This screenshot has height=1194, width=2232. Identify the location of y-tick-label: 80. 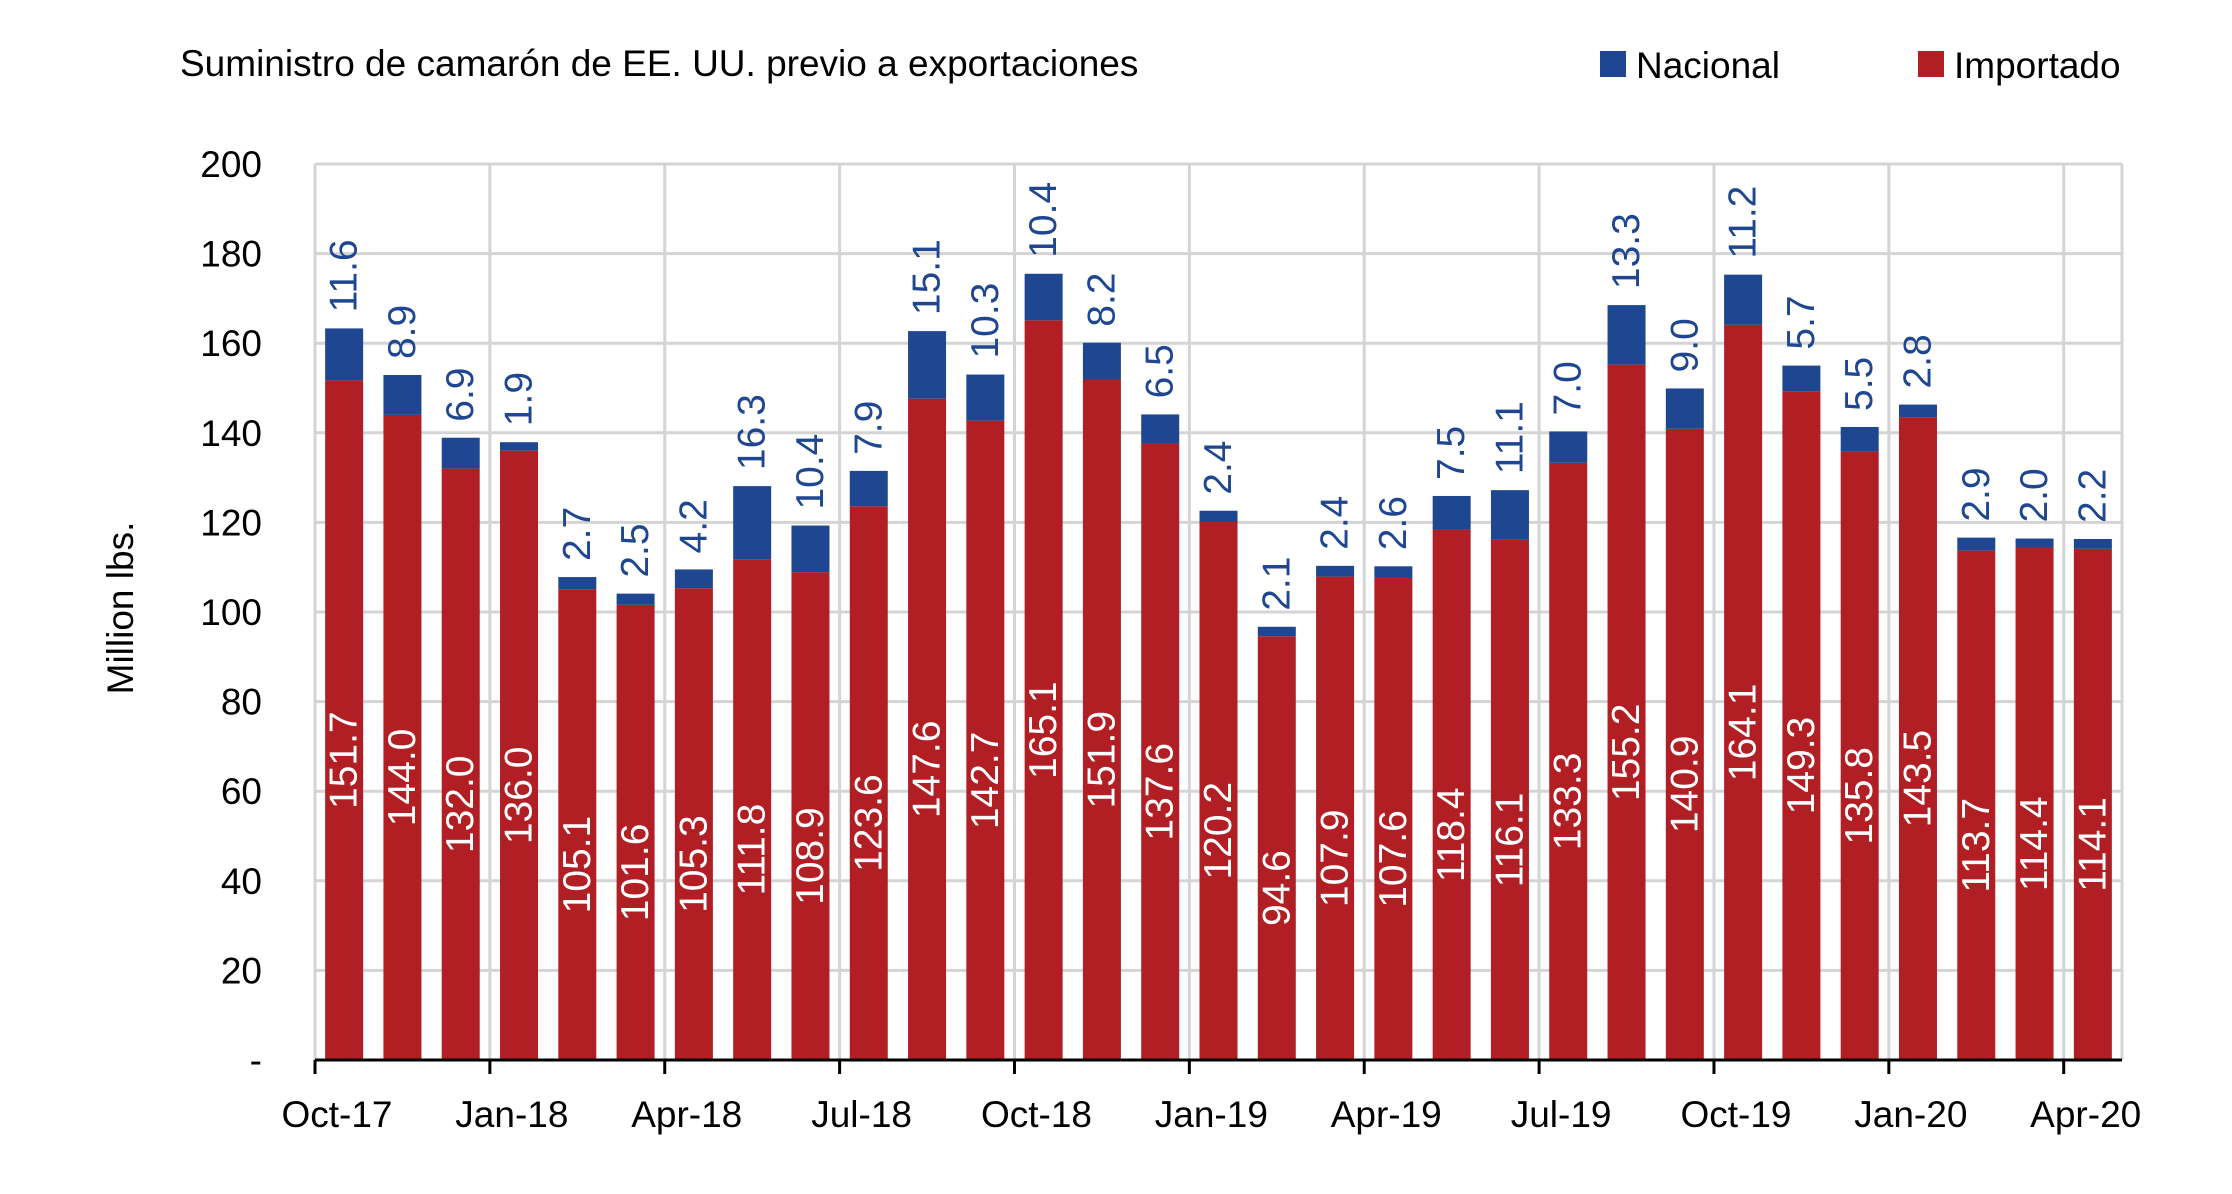
(241, 702).